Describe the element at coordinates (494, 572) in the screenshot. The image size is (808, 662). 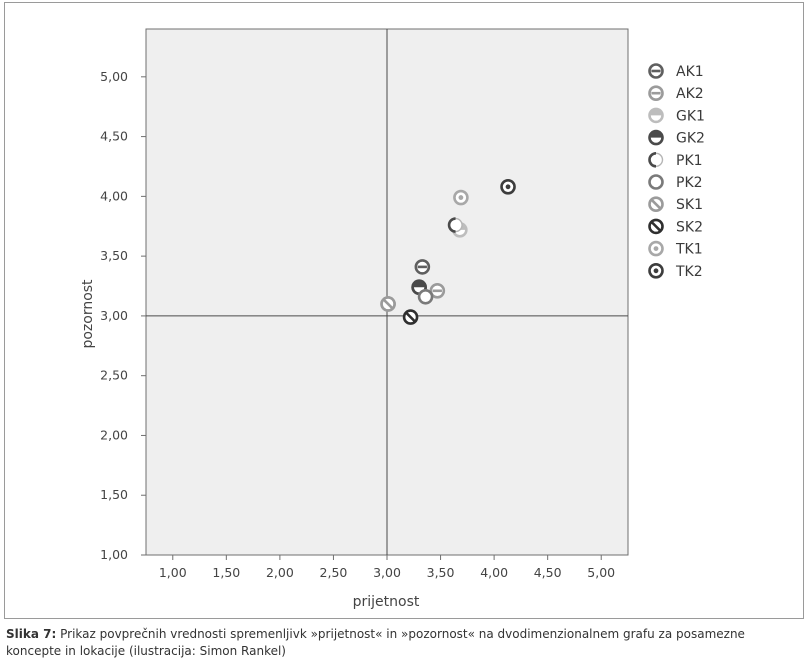
I see `x-tick-label: 4,00` at that location.